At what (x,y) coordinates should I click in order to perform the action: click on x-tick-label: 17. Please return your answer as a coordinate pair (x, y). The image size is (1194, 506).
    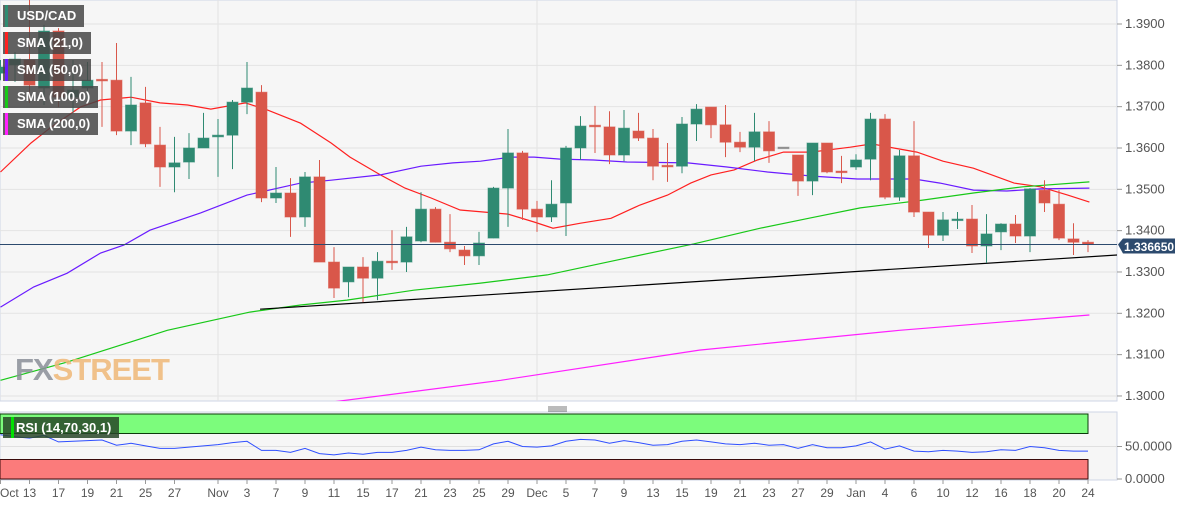
    Looking at the image, I should click on (59, 493).